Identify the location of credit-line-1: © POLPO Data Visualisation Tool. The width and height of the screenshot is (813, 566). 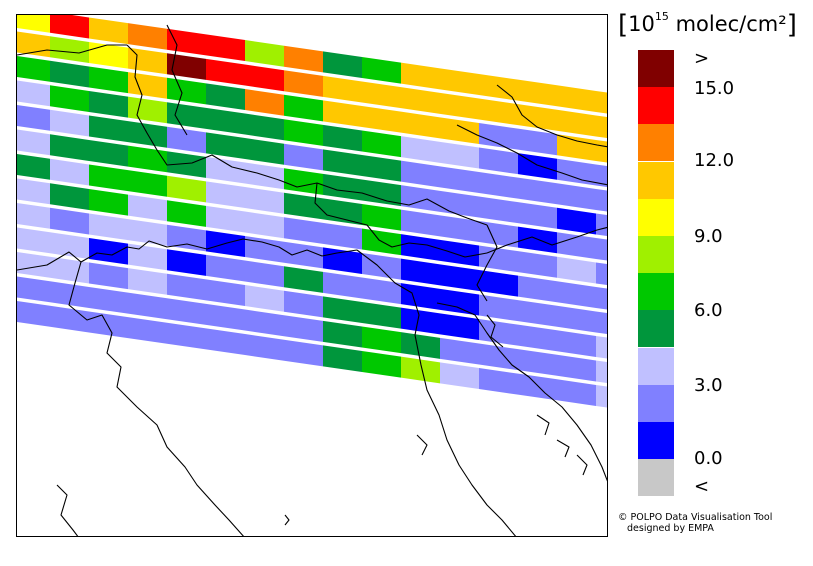
(695, 517).